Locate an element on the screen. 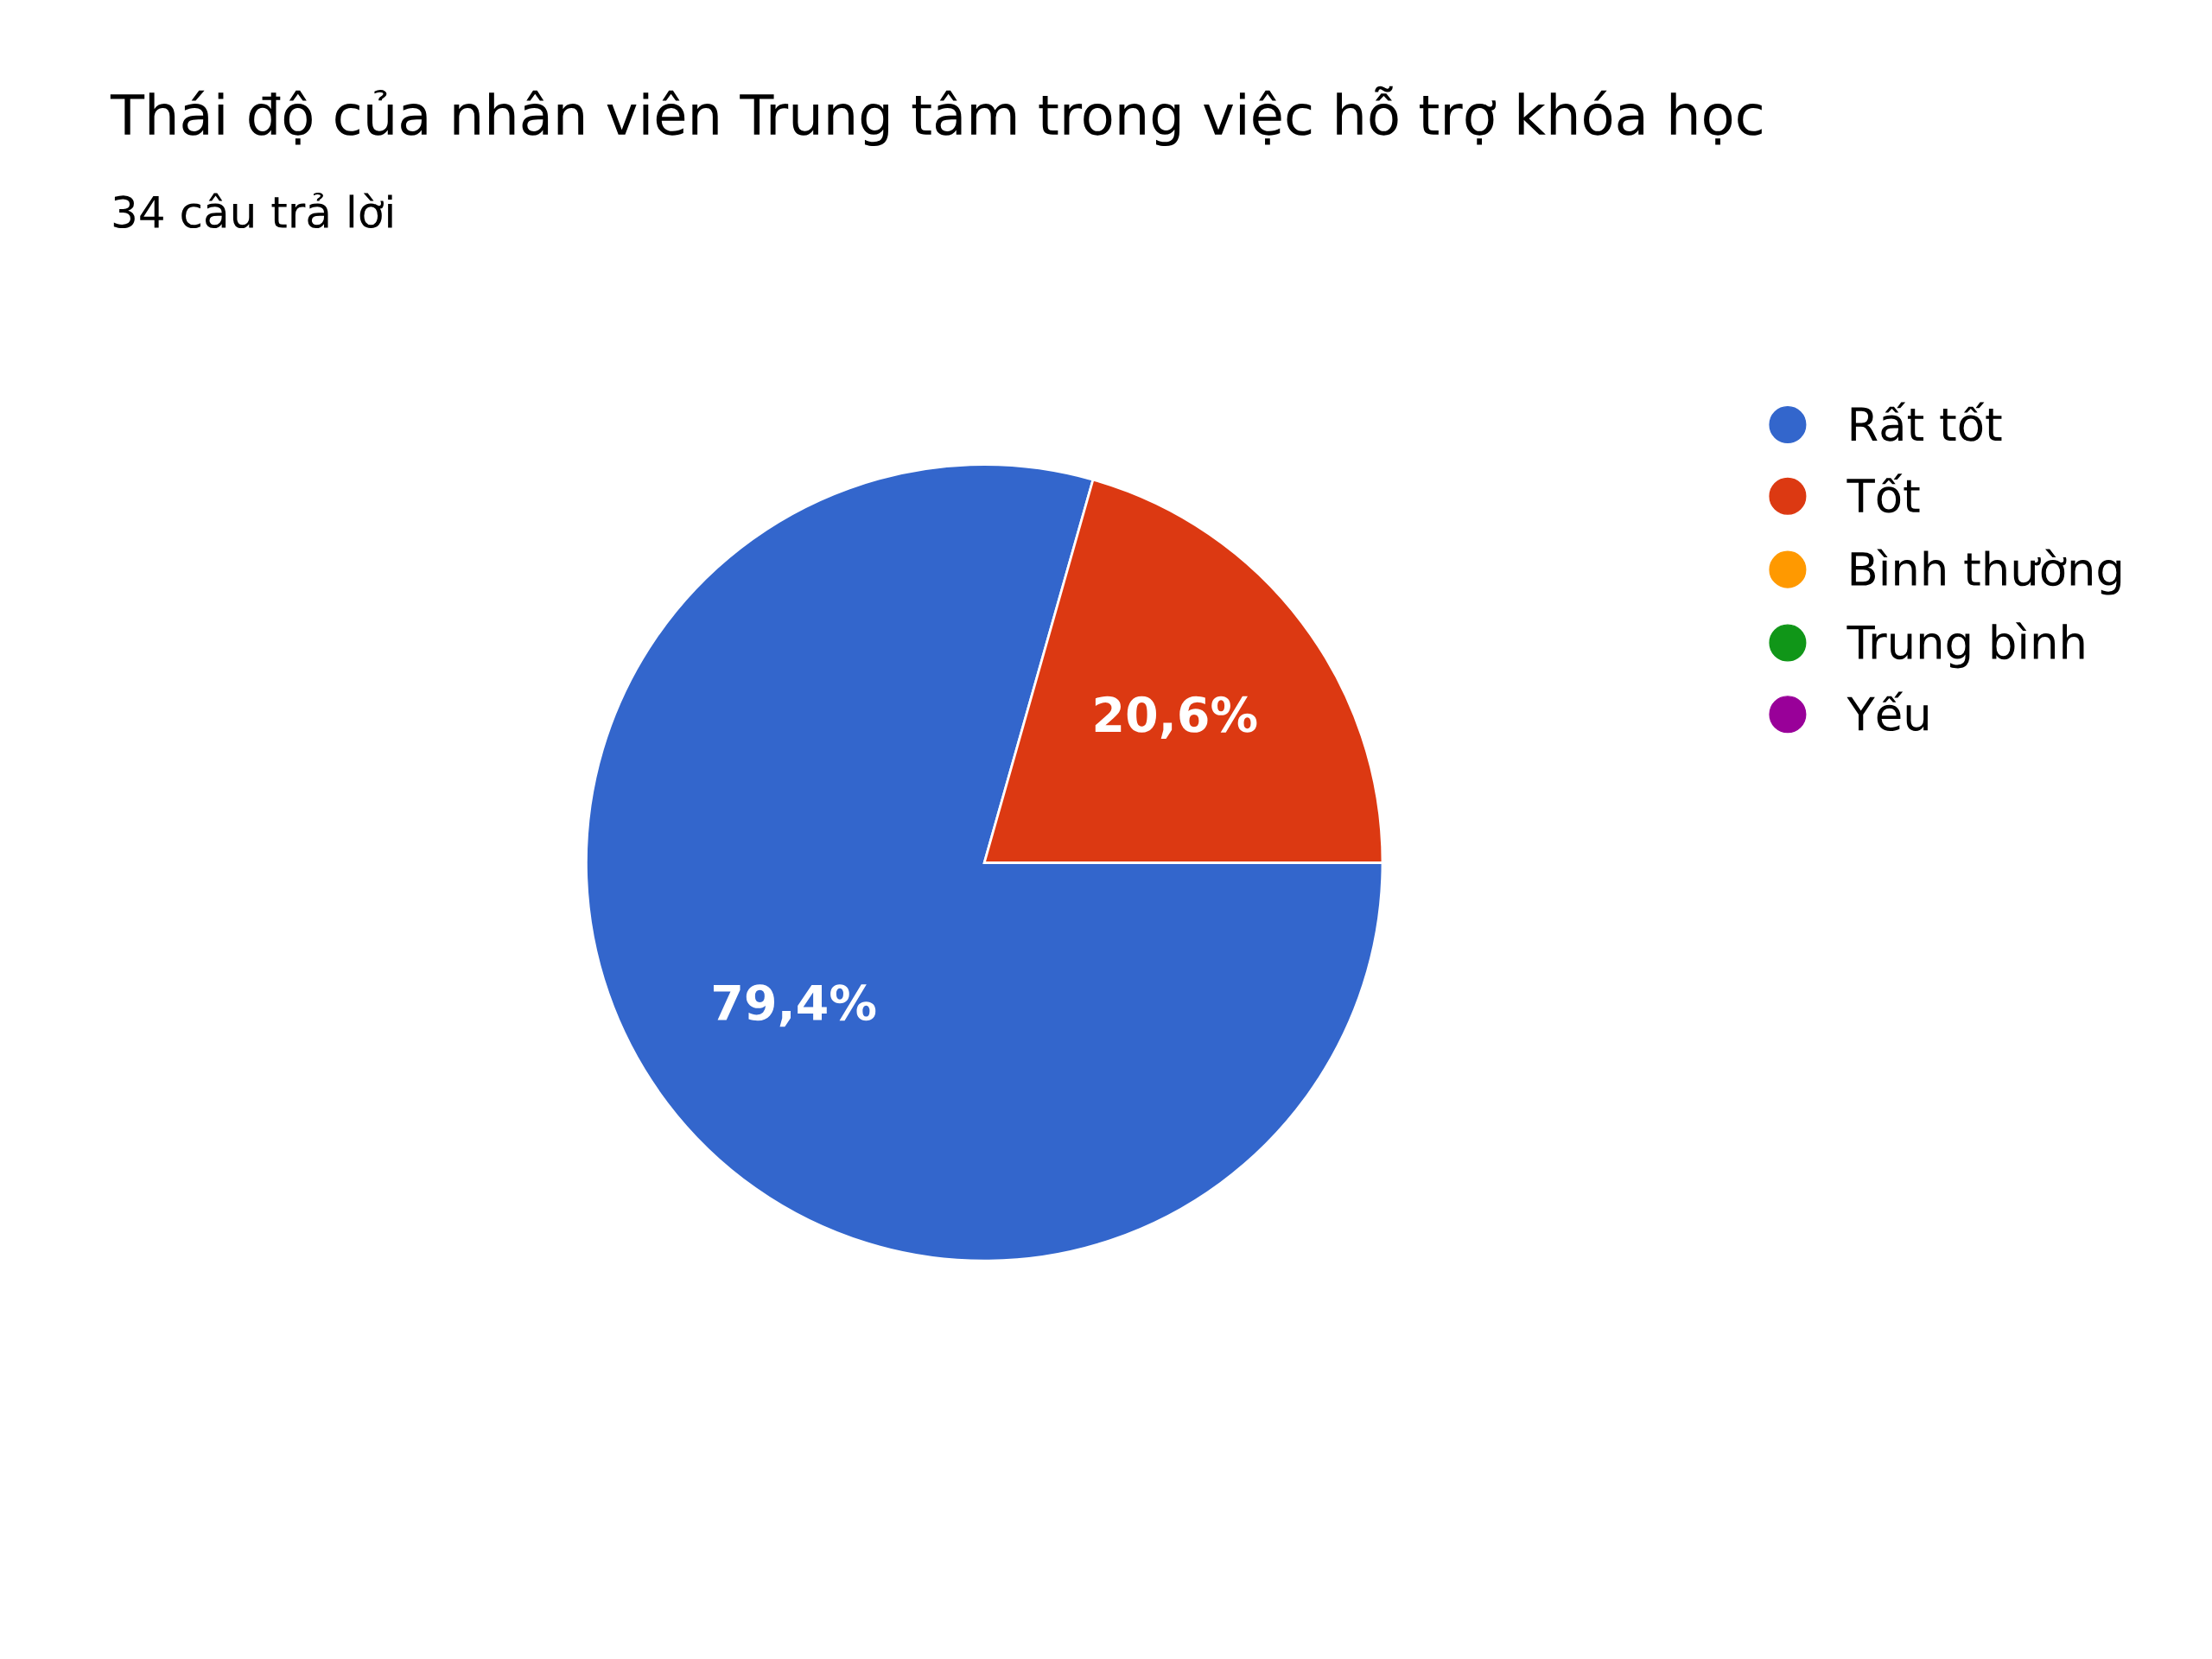 The height and width of the screenshot is (1659, 2212). chart-title: Thái độ của nhân viên Trung tâm trong việc hỗ trợ khóa học is located at coordinates (936, 116).